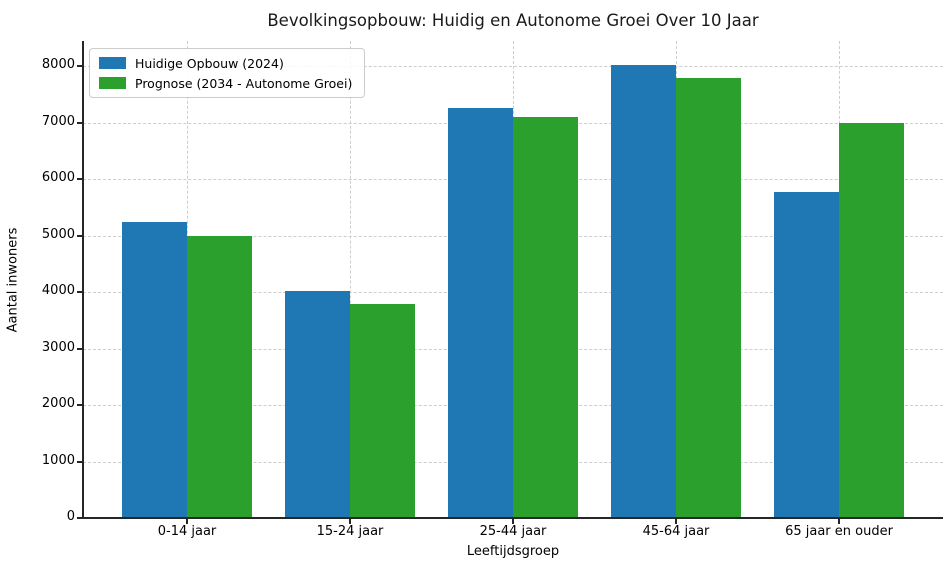 This screenshot has width=950, height=568. I want to click on x-tick-label-25-44-jaar: 25-44 jaar, so click(513, 531).